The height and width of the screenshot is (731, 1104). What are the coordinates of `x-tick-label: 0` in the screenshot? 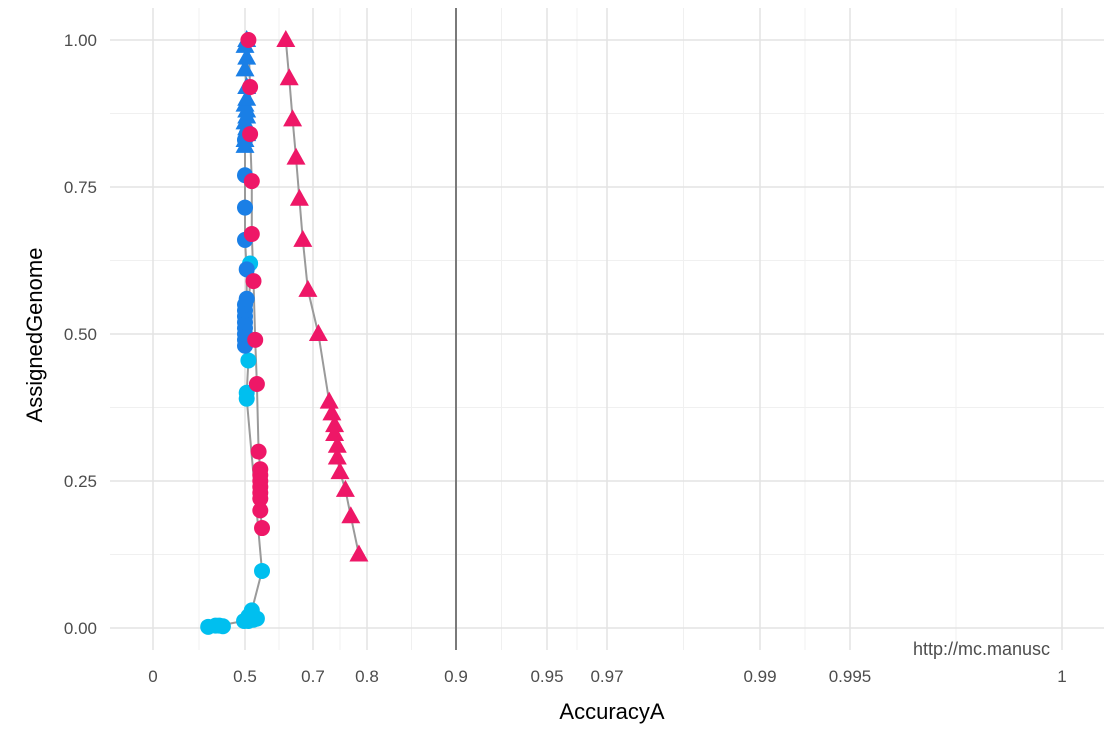 It's located at (152, 676).